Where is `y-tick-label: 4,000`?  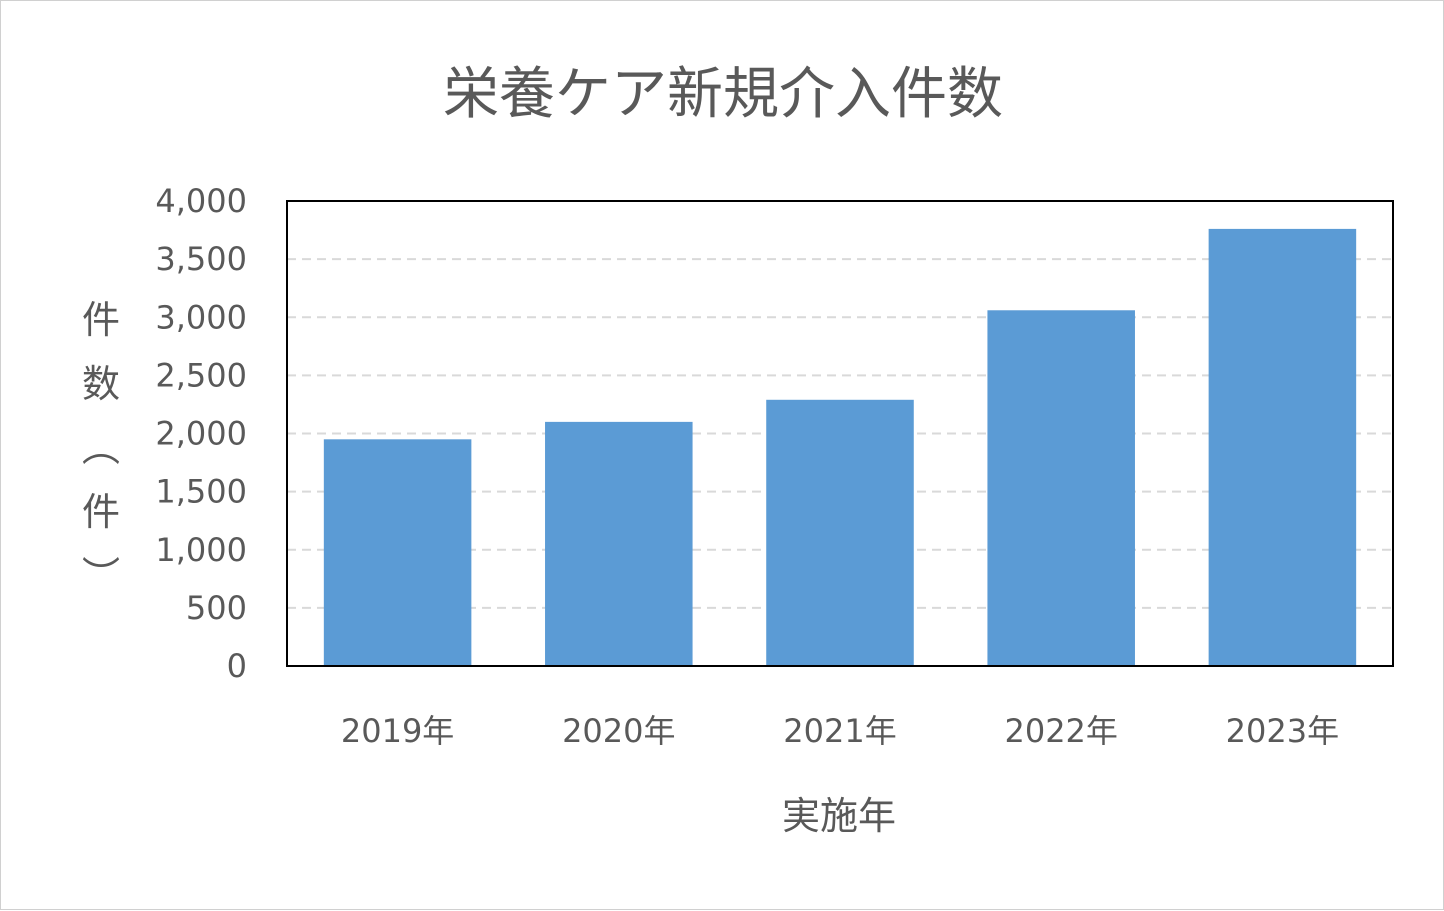
y-tick-label: 4,000 is located at coordinates (201, 201).